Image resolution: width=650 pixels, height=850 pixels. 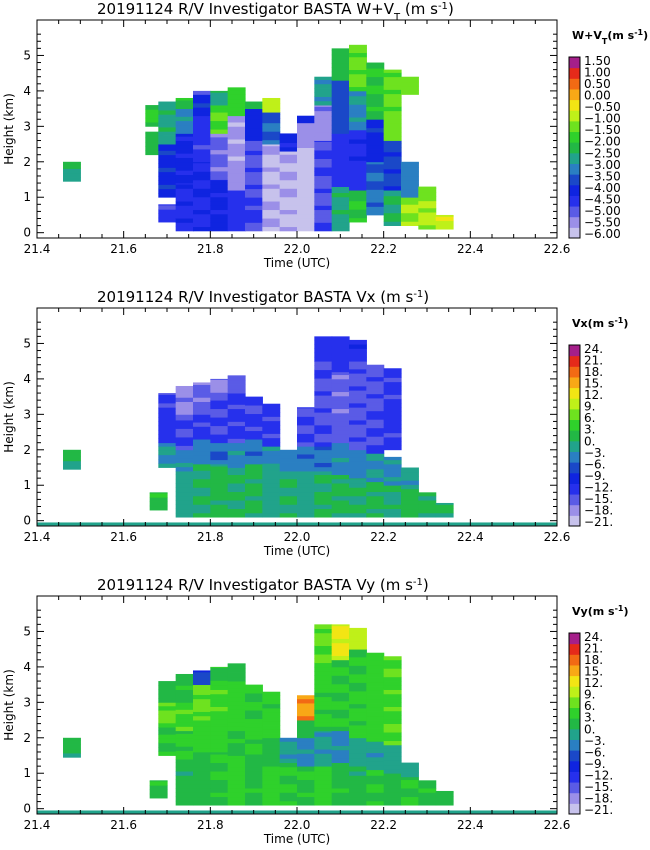 What do you see at coordinates (574, 147) in the screenshot?
I see `colorbar-frame` at bounding box center [574, 147].